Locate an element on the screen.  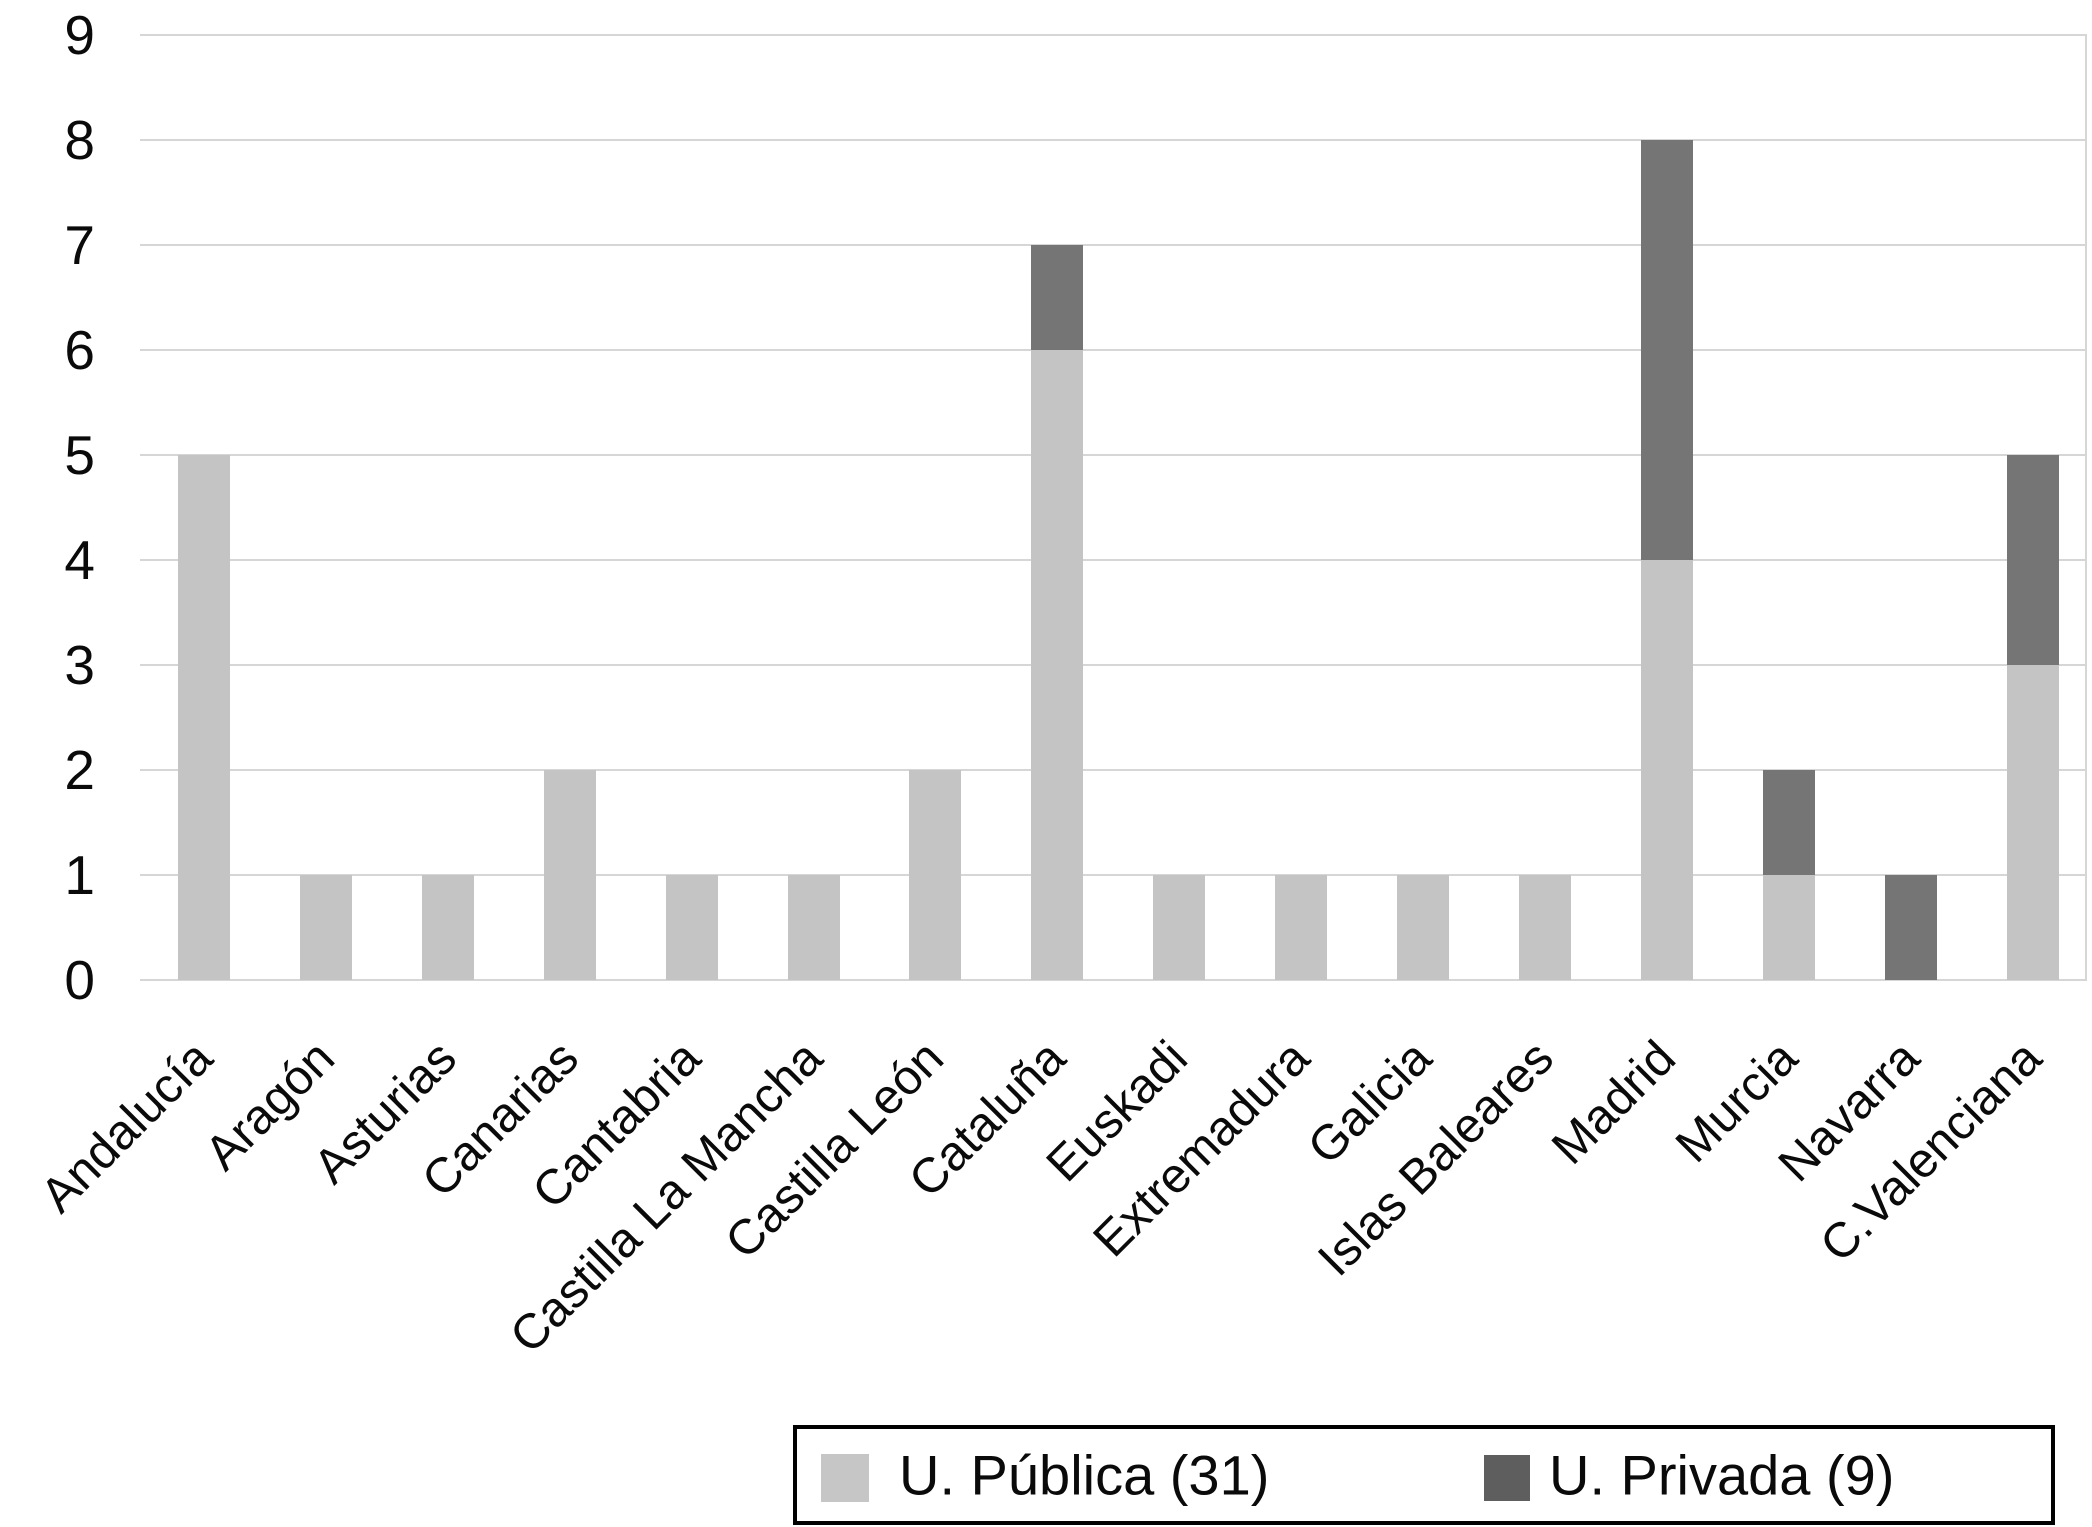
y-axis-tick-label: 6 is located at coordinates (79, 350).